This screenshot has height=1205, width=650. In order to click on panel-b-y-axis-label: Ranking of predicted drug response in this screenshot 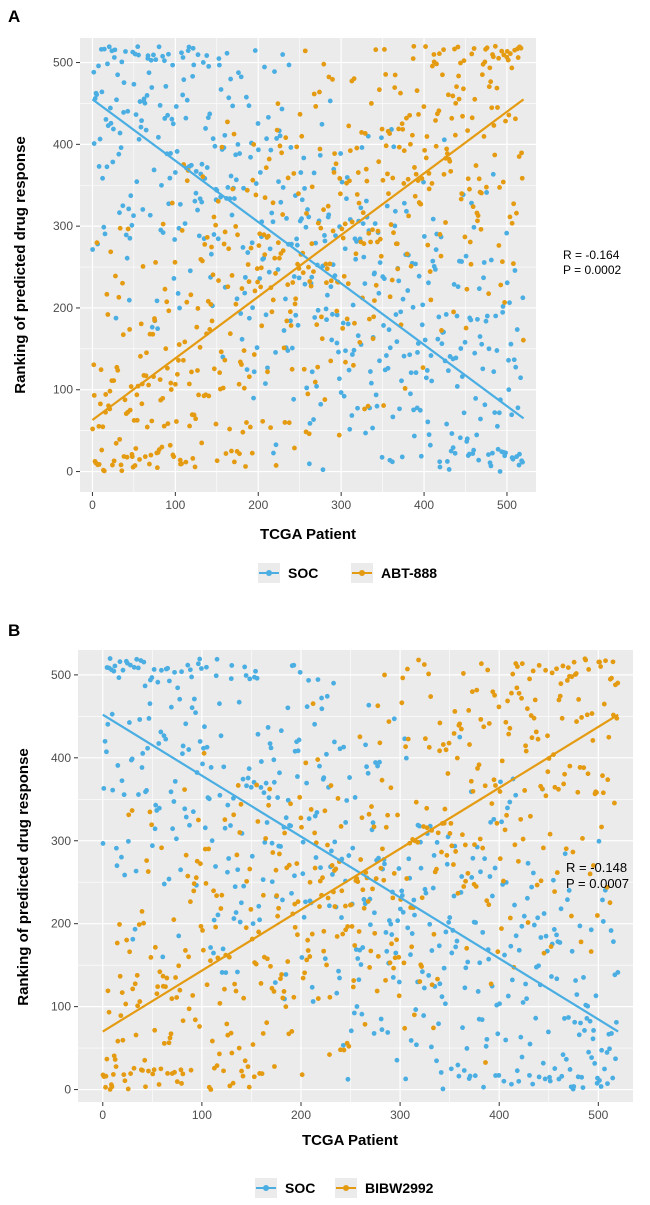, I will do `click(23, 877)`.